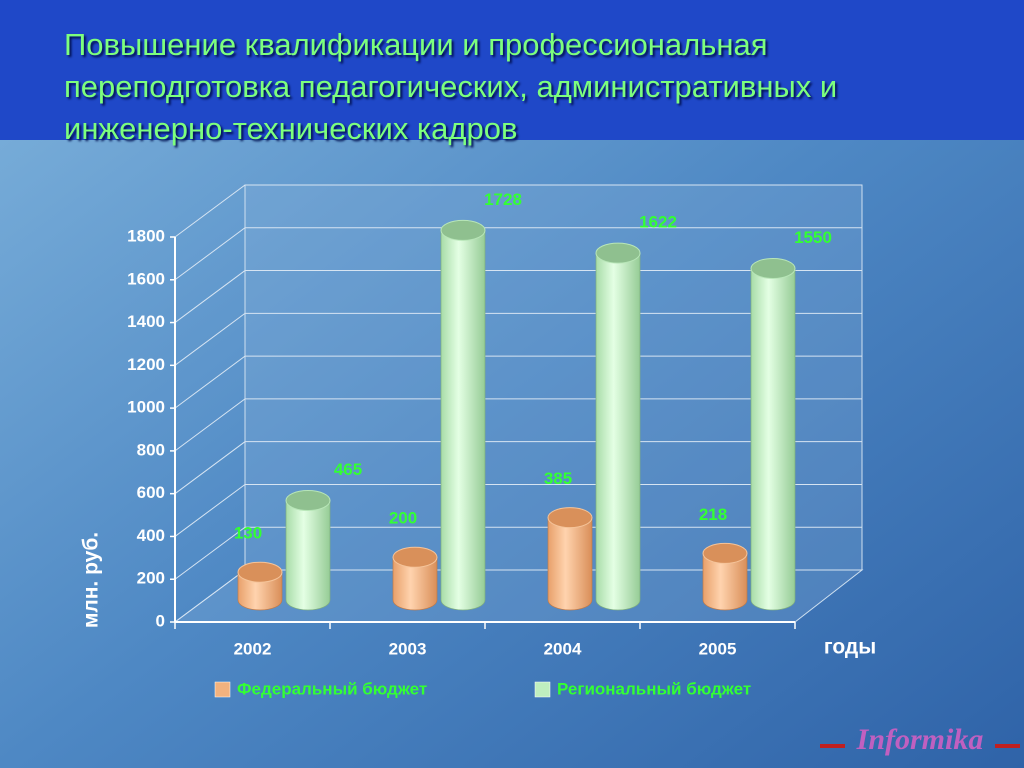 This screenshot has width=1024, height=768. What do you see at coordinates (91, 580) in the screenshot?
I see `y-axis-label: млн. руб.` at bounding box center [91, 580].